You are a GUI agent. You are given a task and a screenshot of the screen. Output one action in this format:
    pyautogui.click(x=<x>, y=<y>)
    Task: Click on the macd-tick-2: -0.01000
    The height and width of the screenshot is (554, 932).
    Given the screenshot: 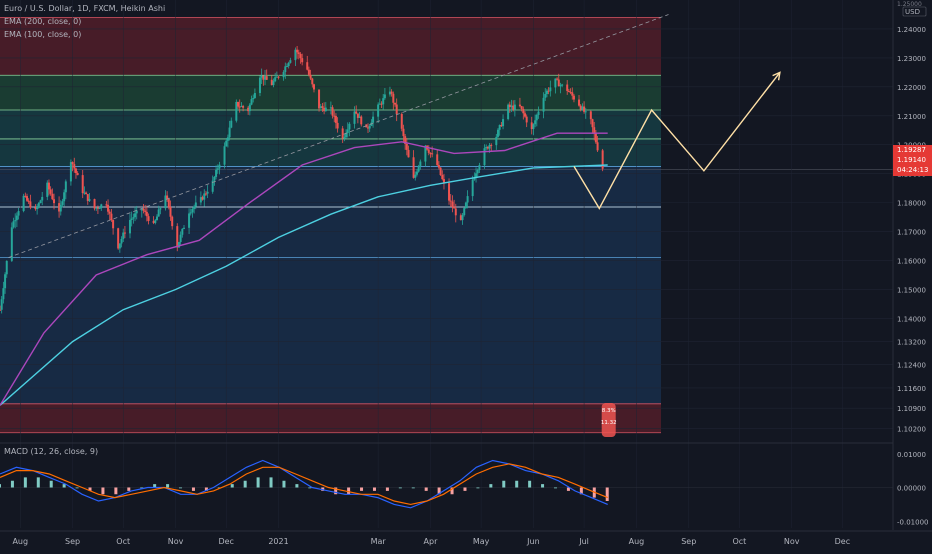 What is the action you would take?
    pyautogui.click(x=912, y=522)
    